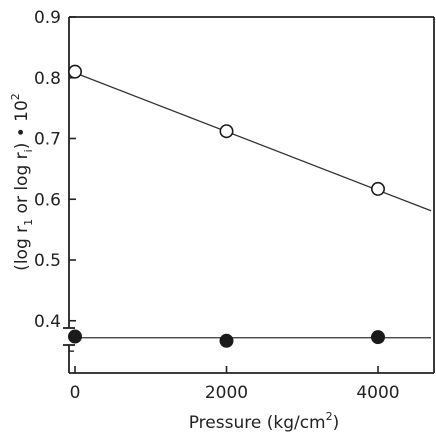 The height and width of the screenshot is (436, 436). I want to click on y-tick-label: 0.6, so click(47, 200).